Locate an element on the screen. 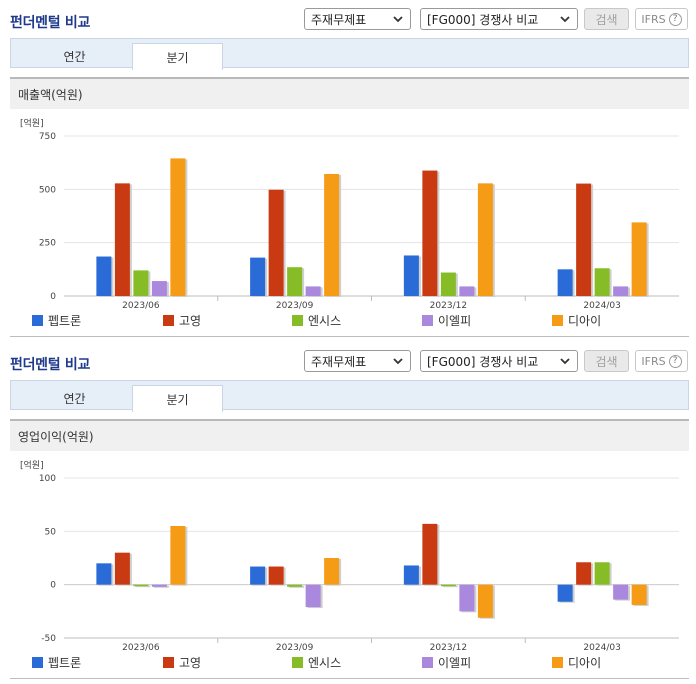 The width and height of the screenshot is (696, 684). x-tick-label: 2024/03 is located at coordinates (601, 306).